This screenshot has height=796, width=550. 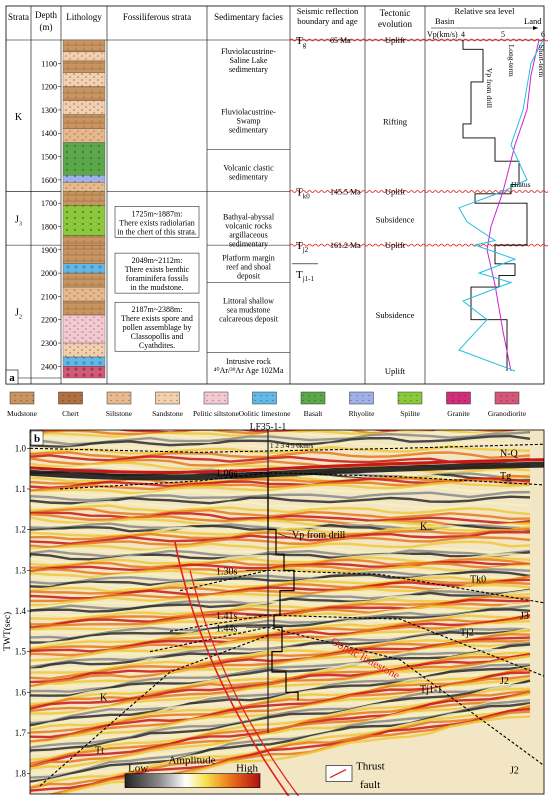 I want to click on lithology-band-pelitic, so click(x=84, y=329).